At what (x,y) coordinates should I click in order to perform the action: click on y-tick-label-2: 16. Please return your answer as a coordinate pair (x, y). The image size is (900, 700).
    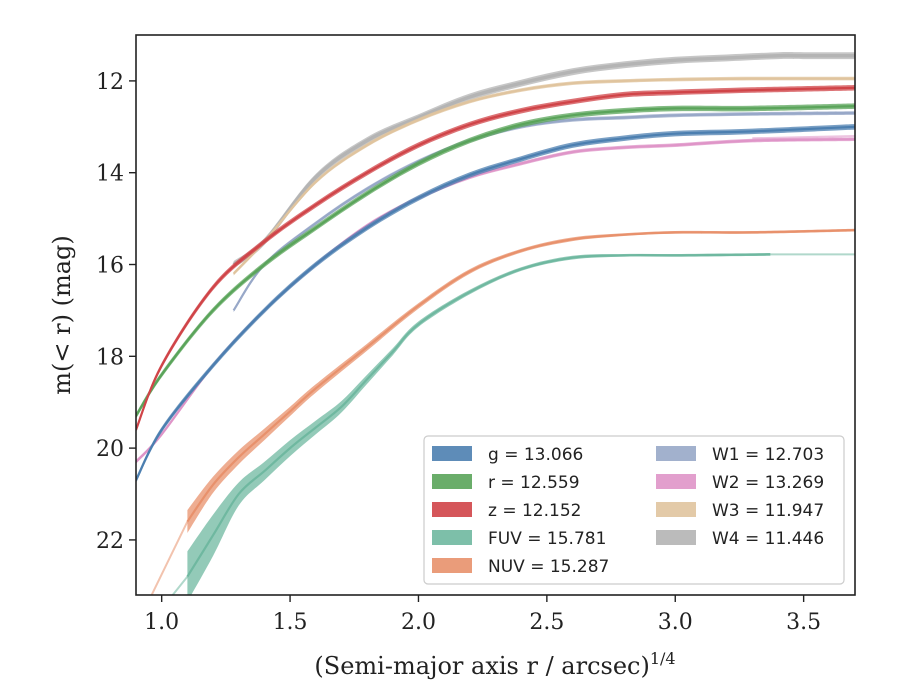
    Looking at the image, I should click on (110, 266).